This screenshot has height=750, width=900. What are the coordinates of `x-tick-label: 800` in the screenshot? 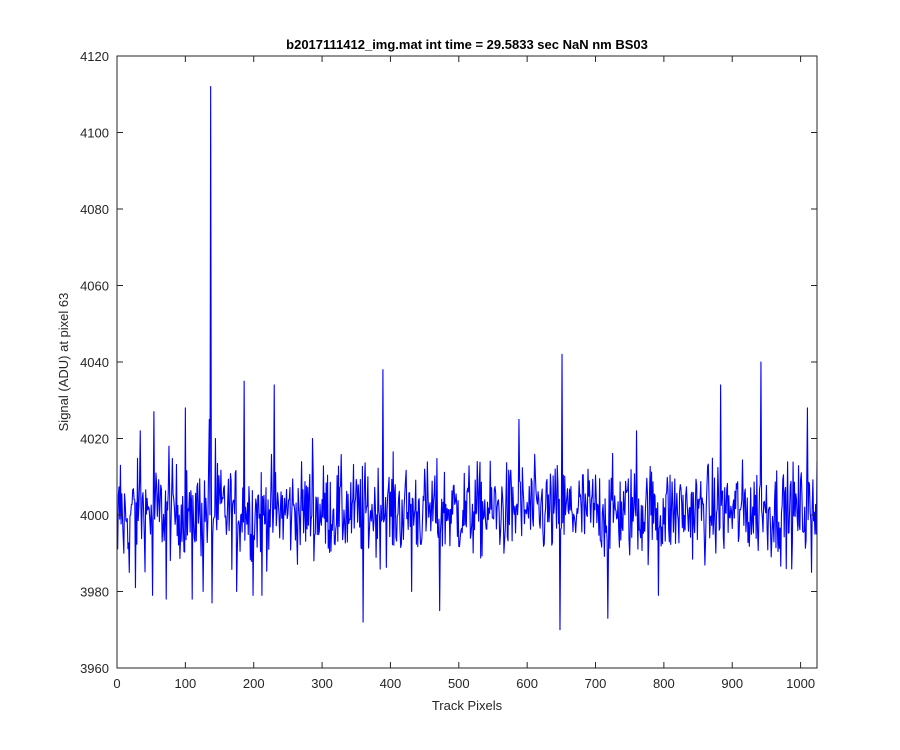 It's located at (664, 683).